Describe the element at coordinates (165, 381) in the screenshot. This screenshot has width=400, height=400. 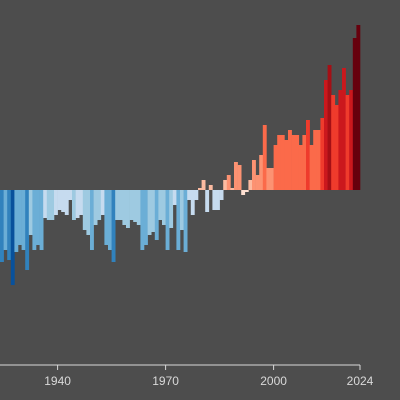
I see `x-tick-label: 1970` at that location.